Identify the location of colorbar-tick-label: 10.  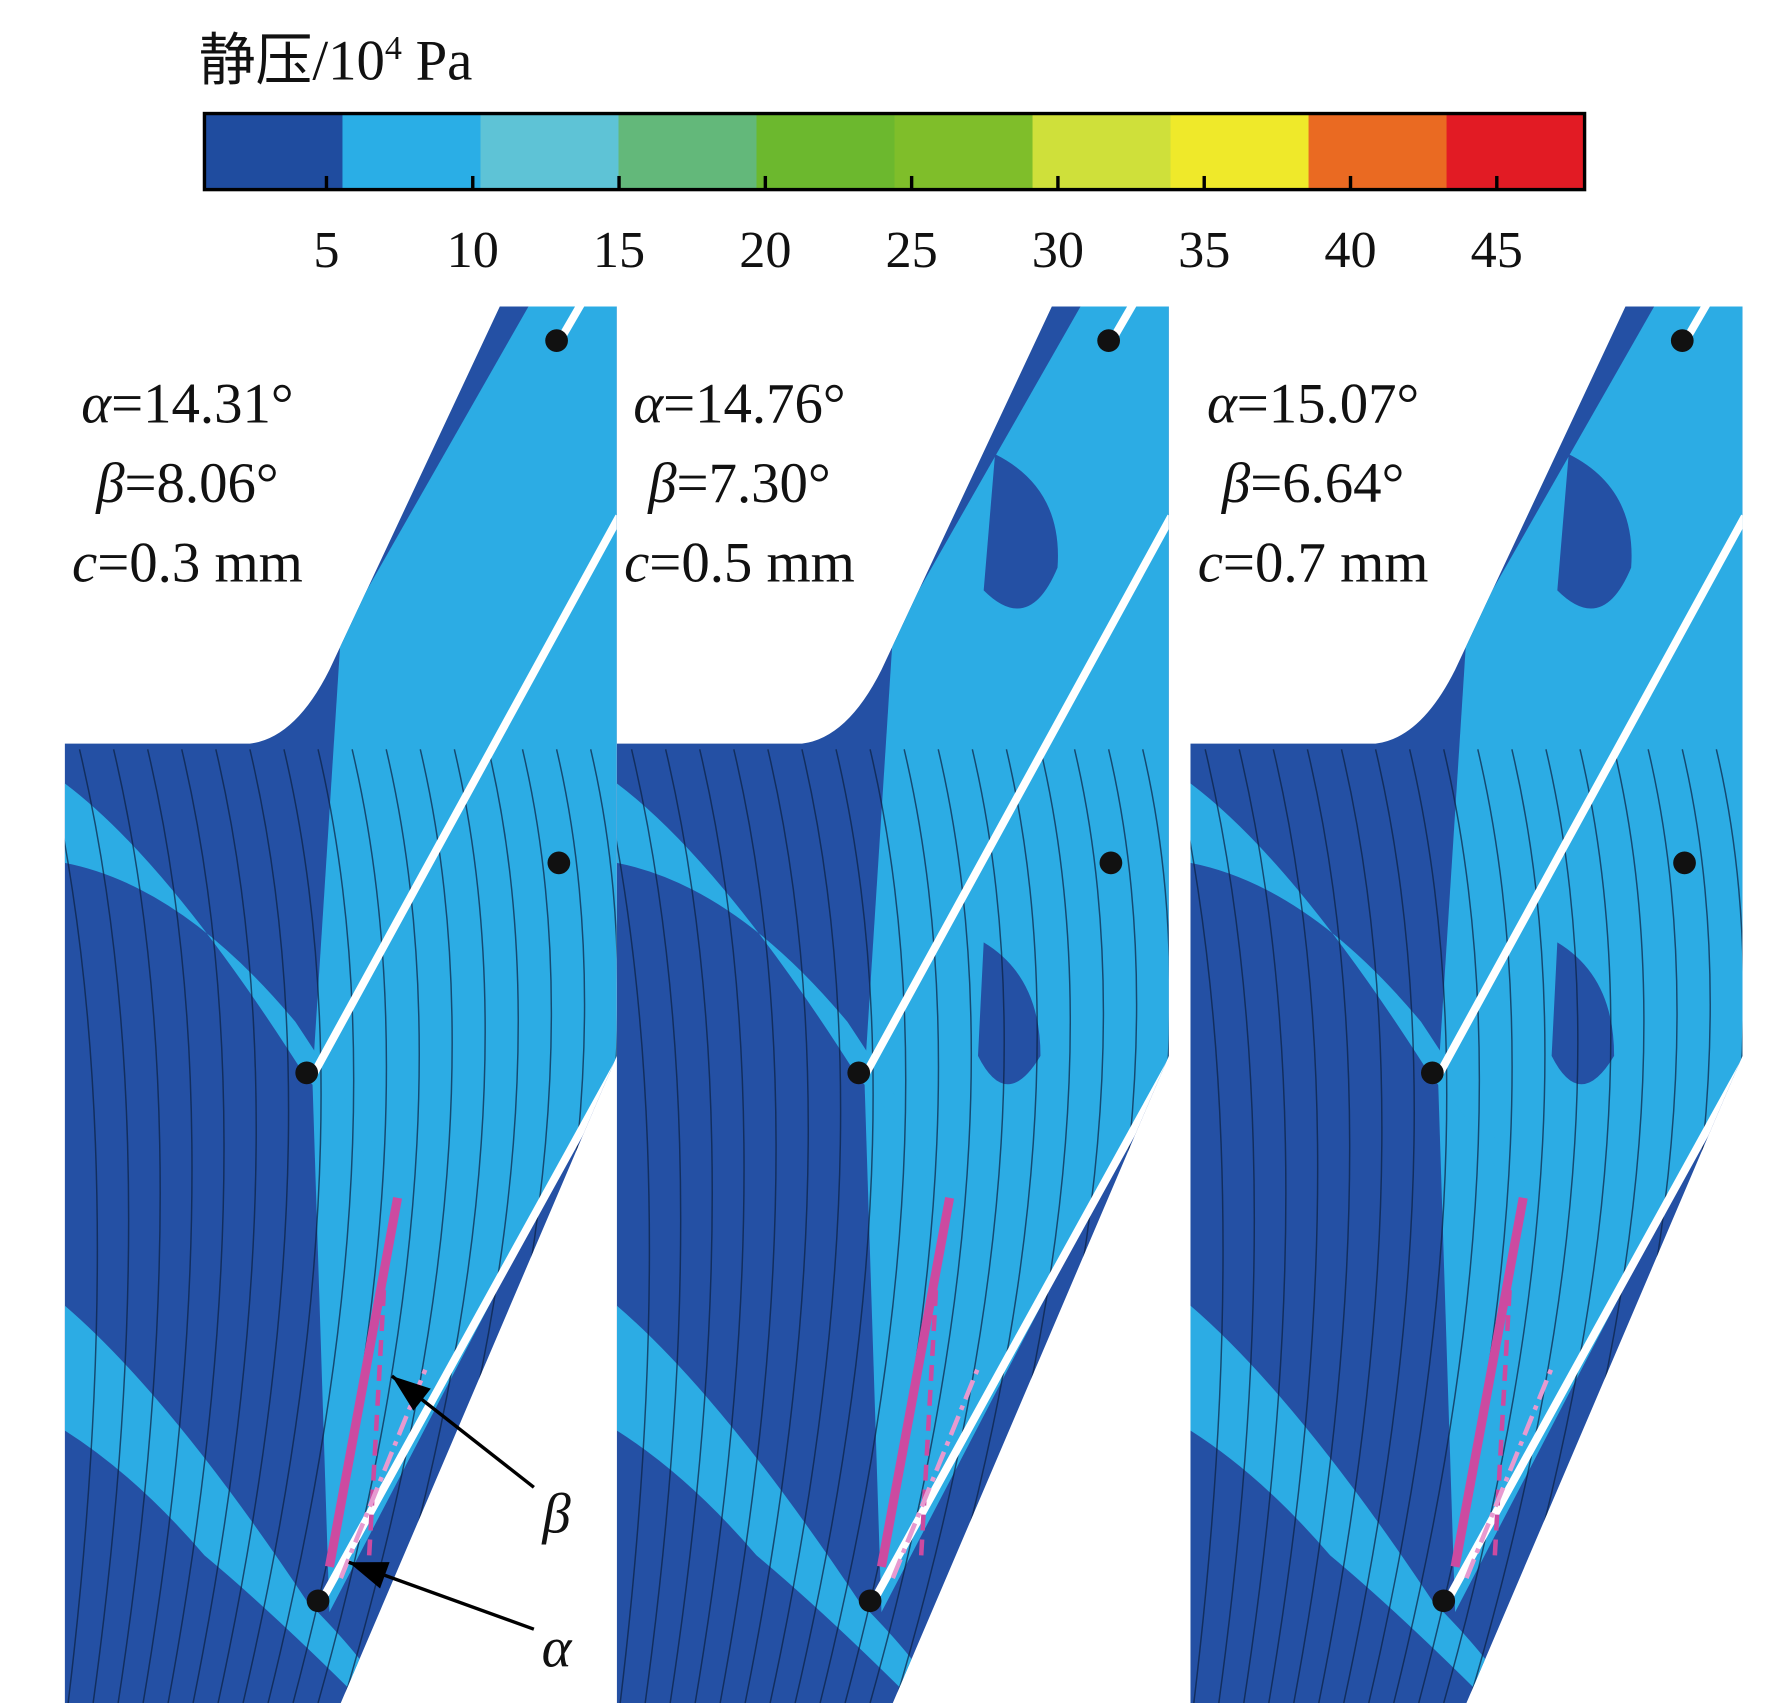
(473, 250).